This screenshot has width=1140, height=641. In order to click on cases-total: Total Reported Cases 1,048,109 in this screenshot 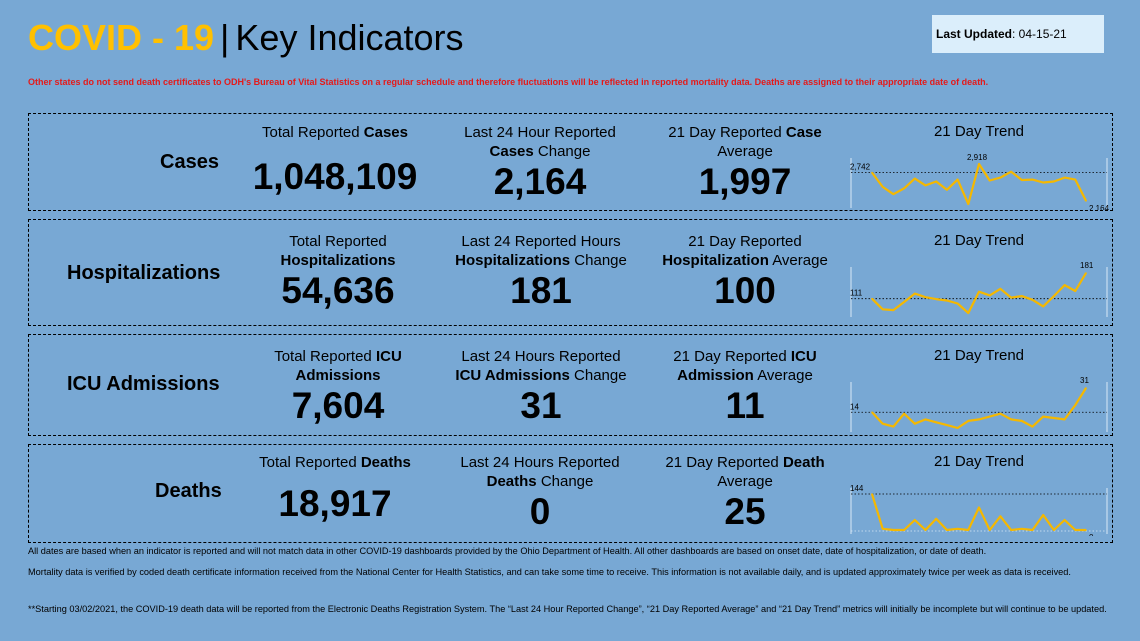, I will do `click(335, 160)`.